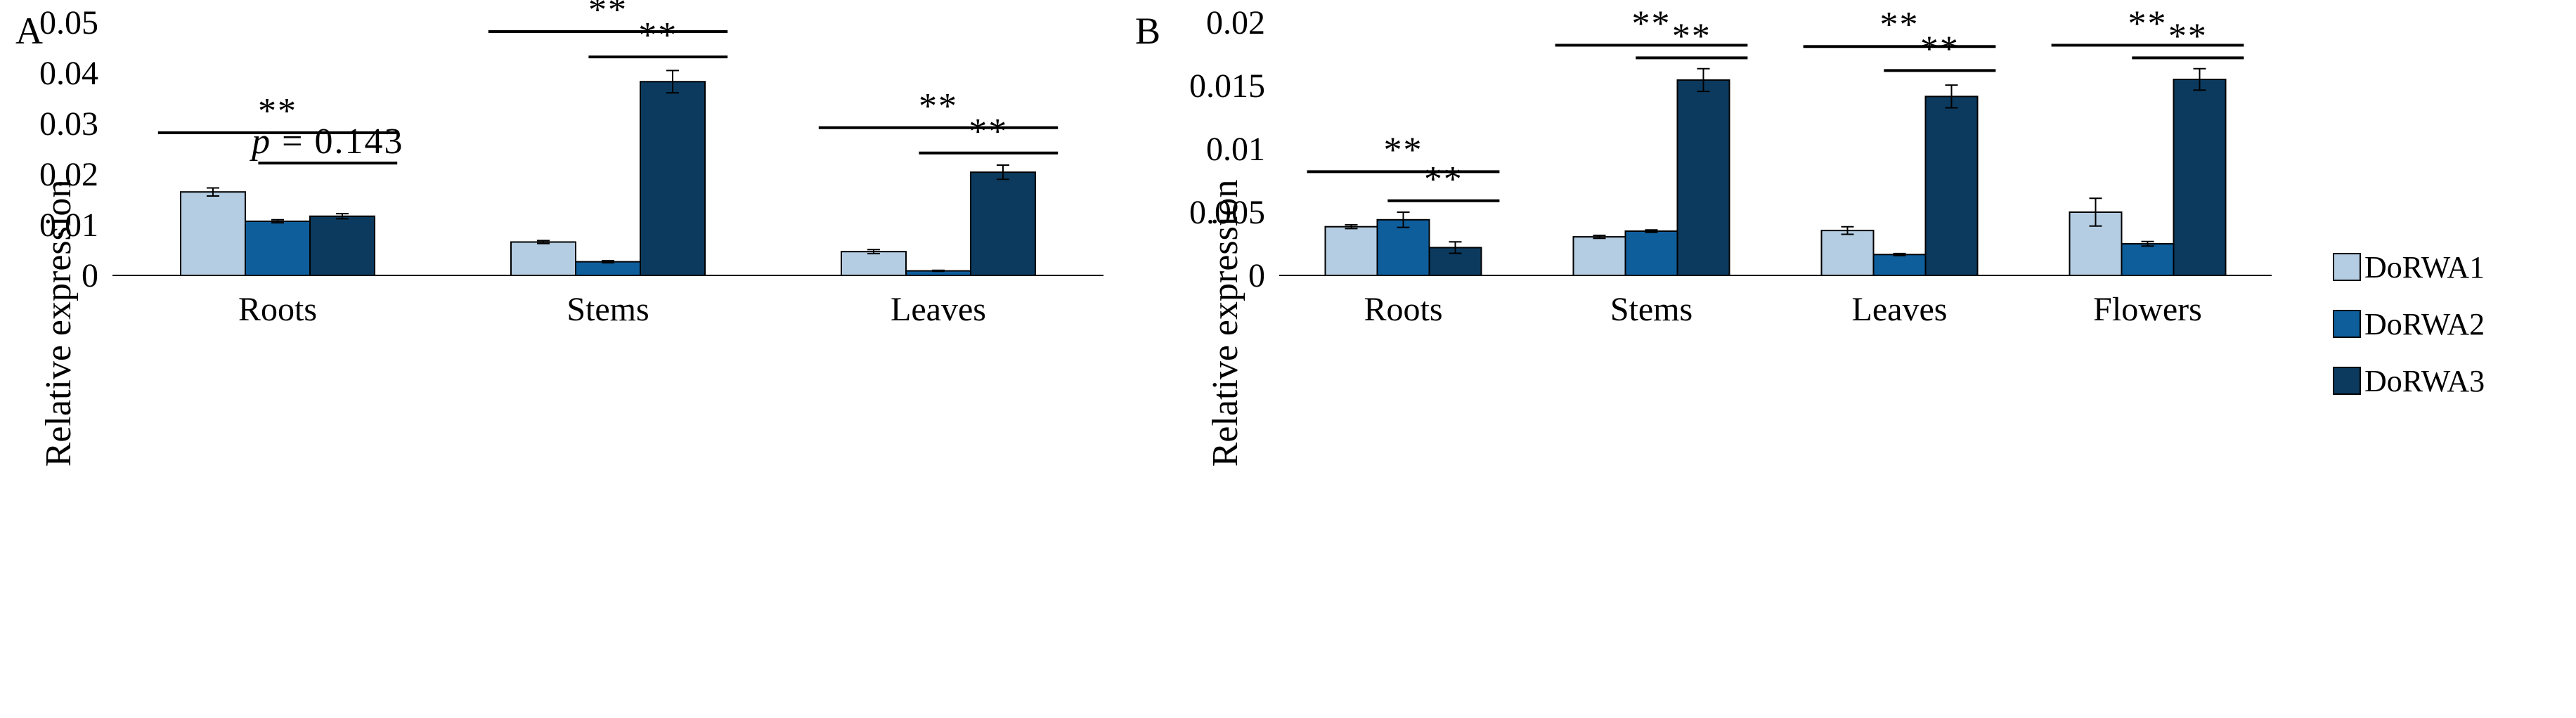  I want to click on significance-bracket-roots: p = 0.143, so click(326, 143).